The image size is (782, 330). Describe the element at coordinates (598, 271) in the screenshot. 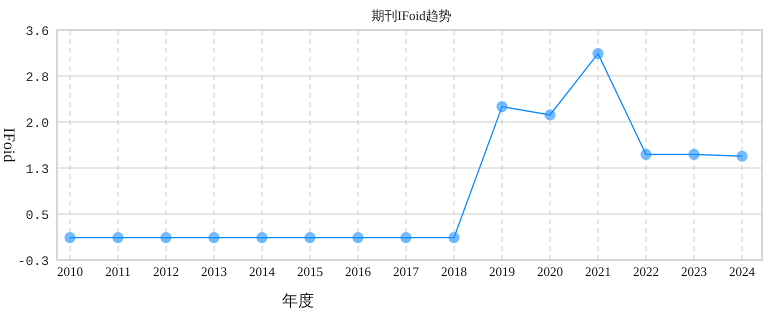

I see `x-tick-label: 2021` at that location.